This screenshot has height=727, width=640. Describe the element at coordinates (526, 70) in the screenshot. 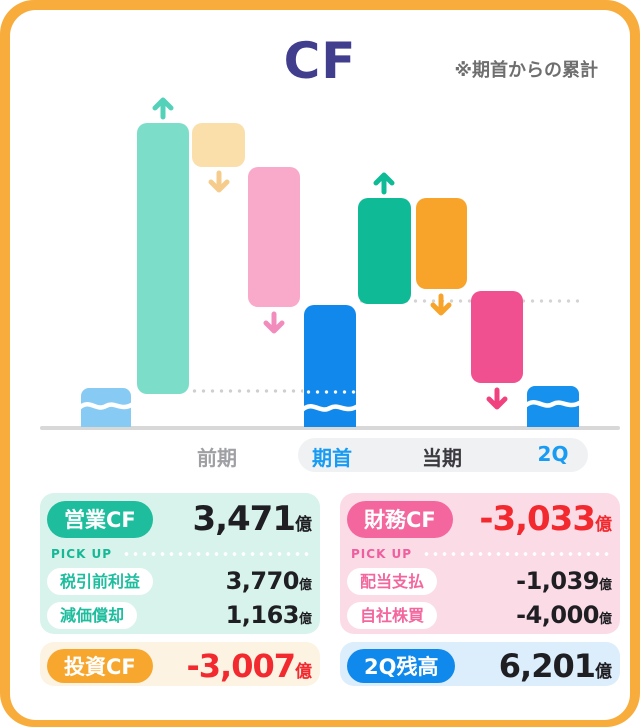

I see `cumulative-note: ※期首からの累計` at that location.